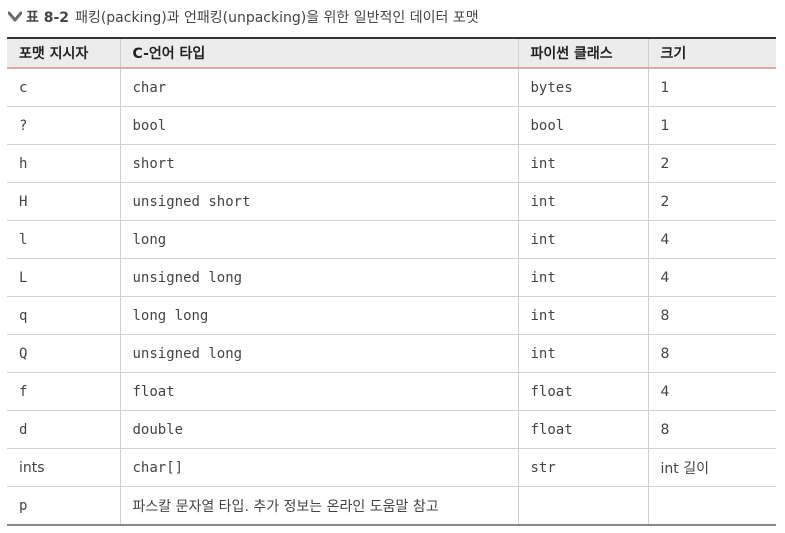 The image size is (785, 533). I want to click on cell-format: h, so click(63, 163).